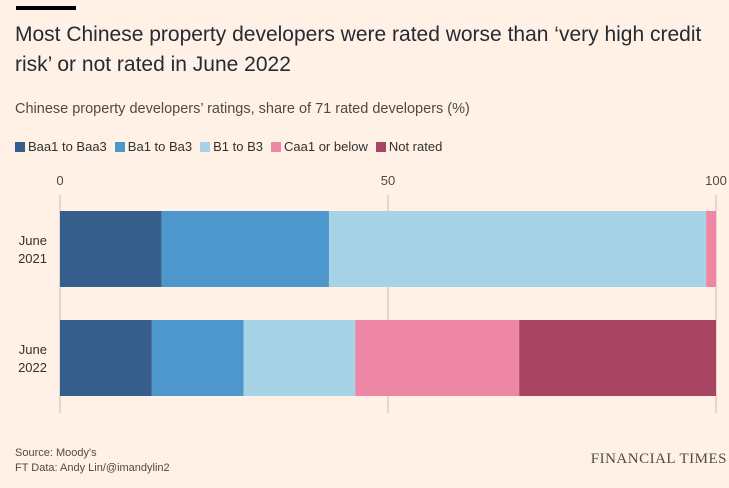 The width and height of the screenshot is (729, 488). Describe the element at coordinates (160, 146) in the screenshot. I see `legend-label: Ba1 to Ba3` at that location.